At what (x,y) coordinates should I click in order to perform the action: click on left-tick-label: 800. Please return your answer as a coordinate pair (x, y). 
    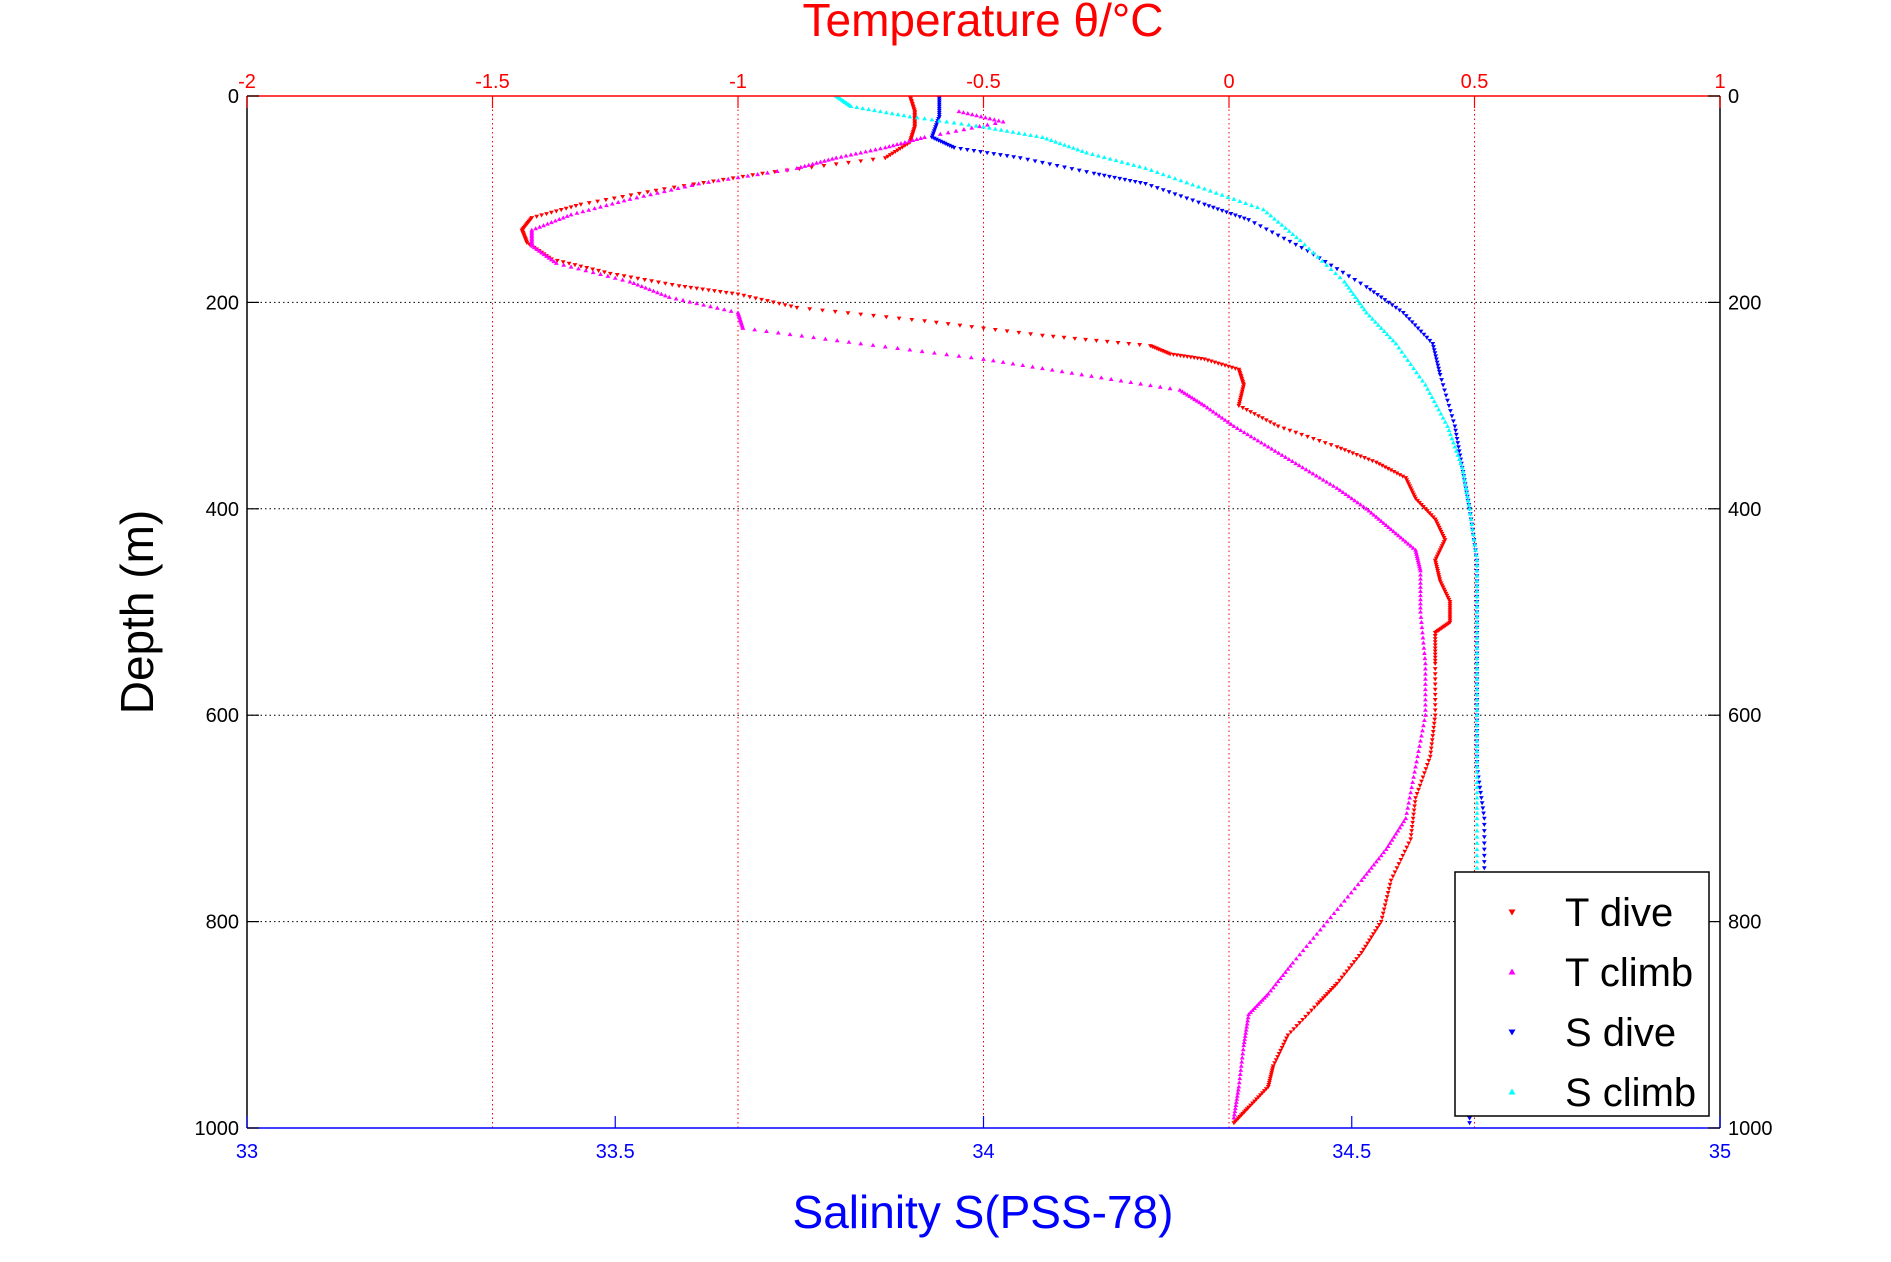
    Looking at the image, I should click on (222, 923).